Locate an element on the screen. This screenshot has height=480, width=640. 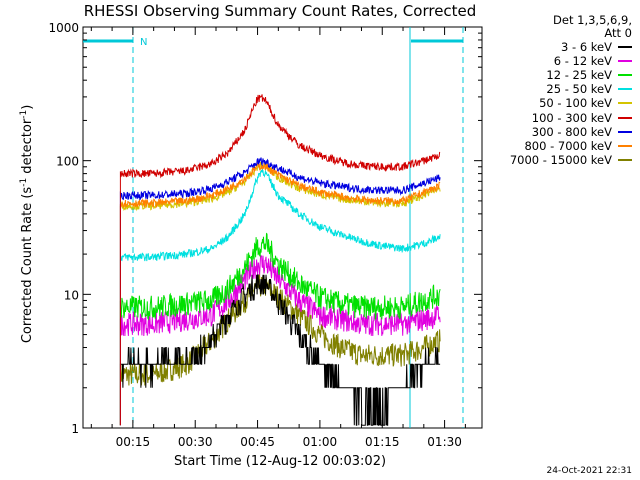
y-axis-label-mid: detector is located at coordinates (28, 148).